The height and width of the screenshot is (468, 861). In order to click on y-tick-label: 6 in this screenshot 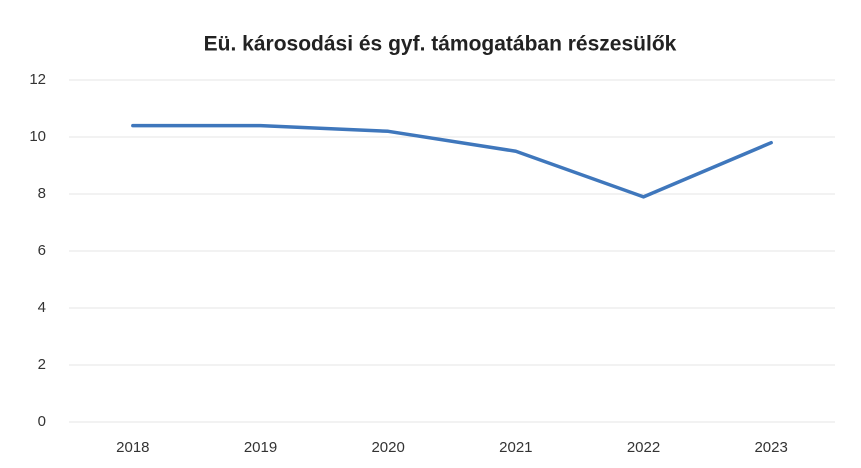, I will do `click(42, 250)`.